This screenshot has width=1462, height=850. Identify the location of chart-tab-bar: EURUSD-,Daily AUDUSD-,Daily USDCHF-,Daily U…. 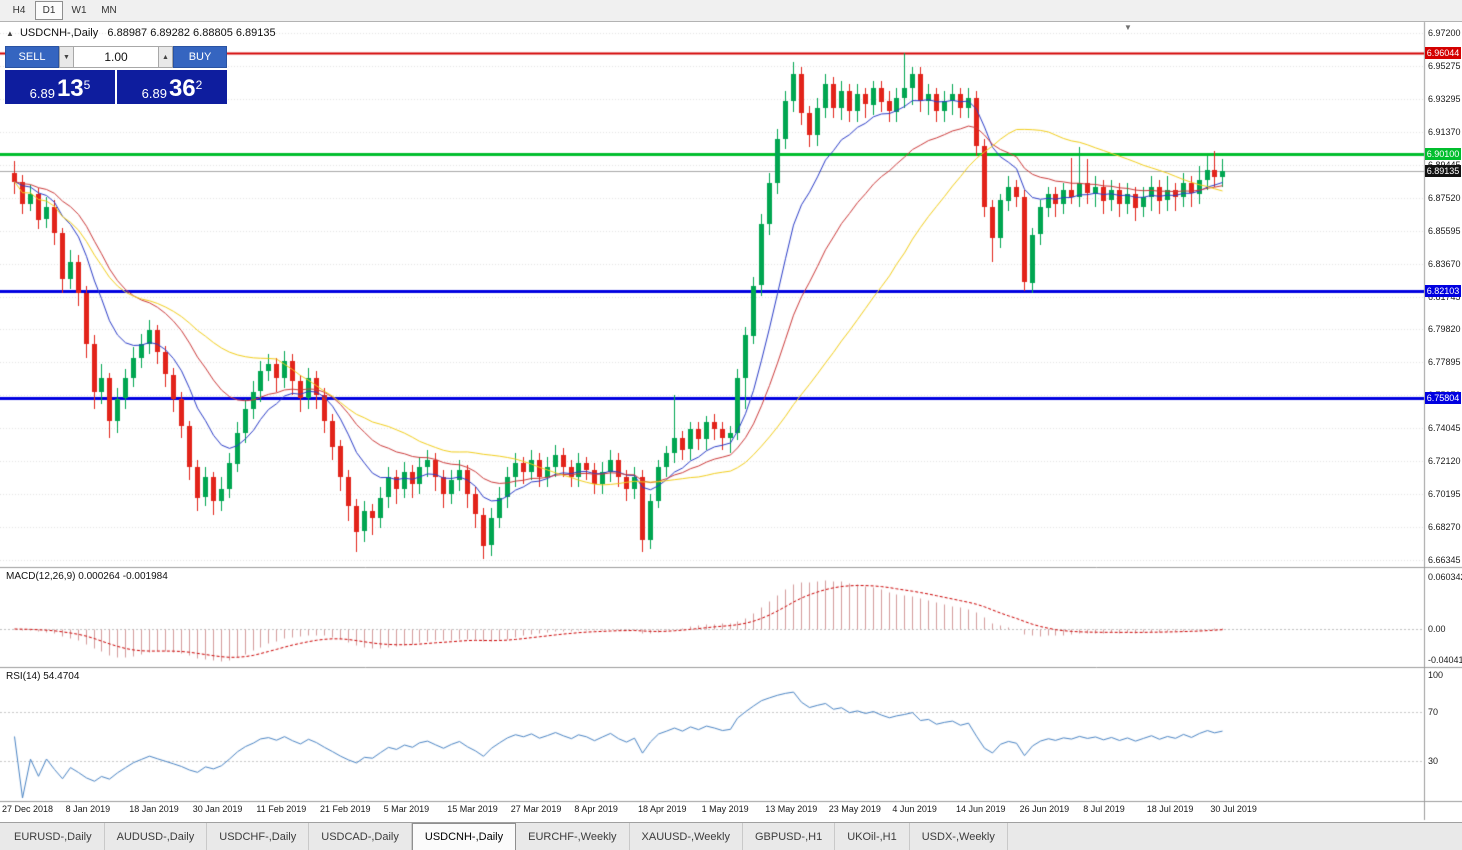
(731, 836).